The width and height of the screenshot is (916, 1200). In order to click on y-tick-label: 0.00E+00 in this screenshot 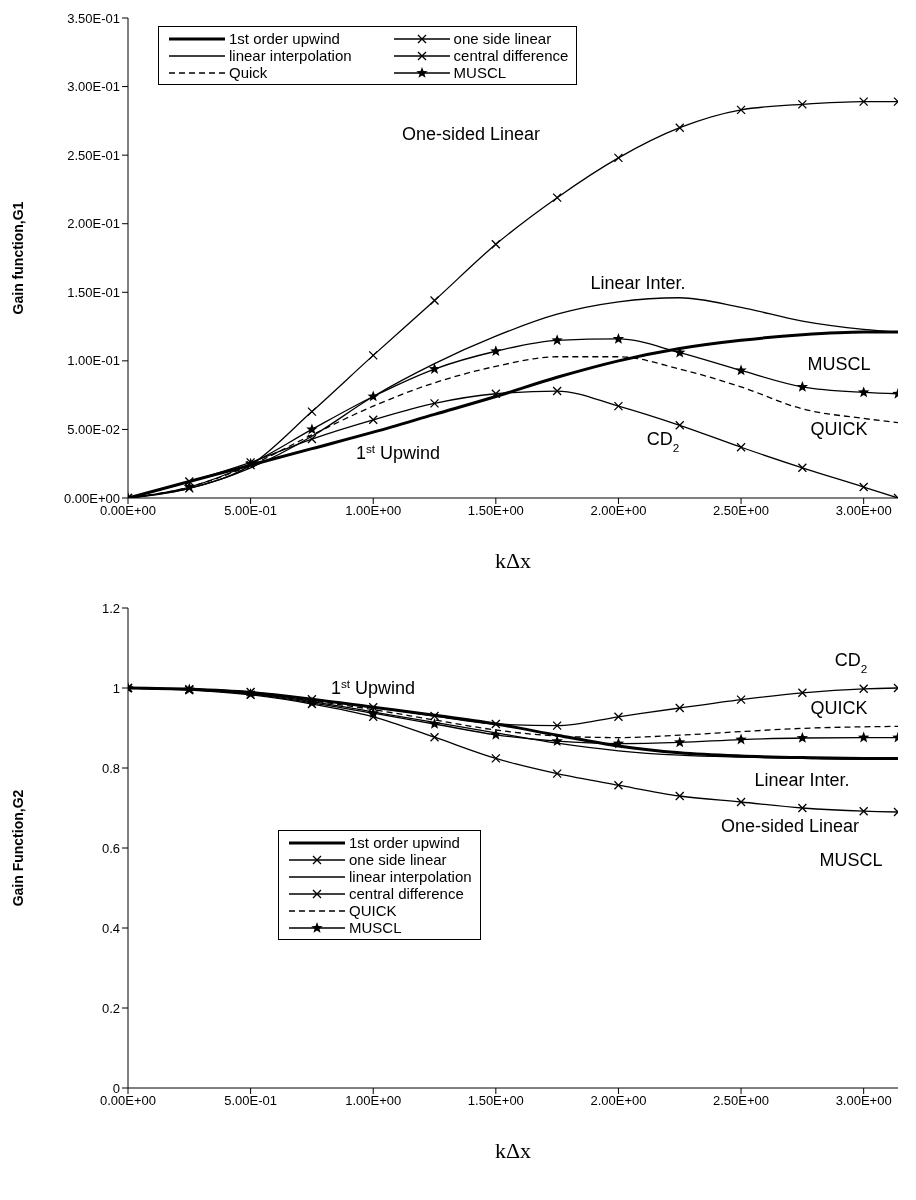, I will do `click(91, 498)`.